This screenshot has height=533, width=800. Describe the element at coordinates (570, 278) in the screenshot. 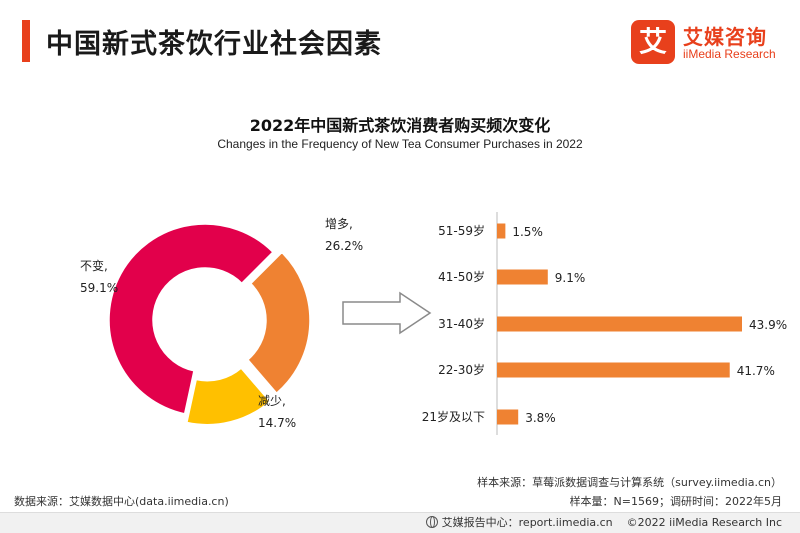

I see `bar-value-label: 9.1%` at that location.